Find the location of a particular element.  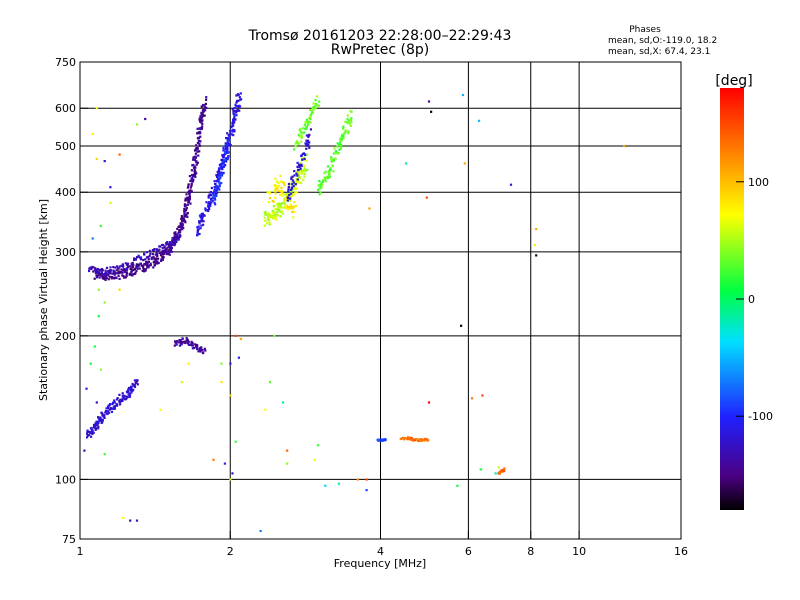

x-tick-label: 2 is located at coordinates (230, 551).